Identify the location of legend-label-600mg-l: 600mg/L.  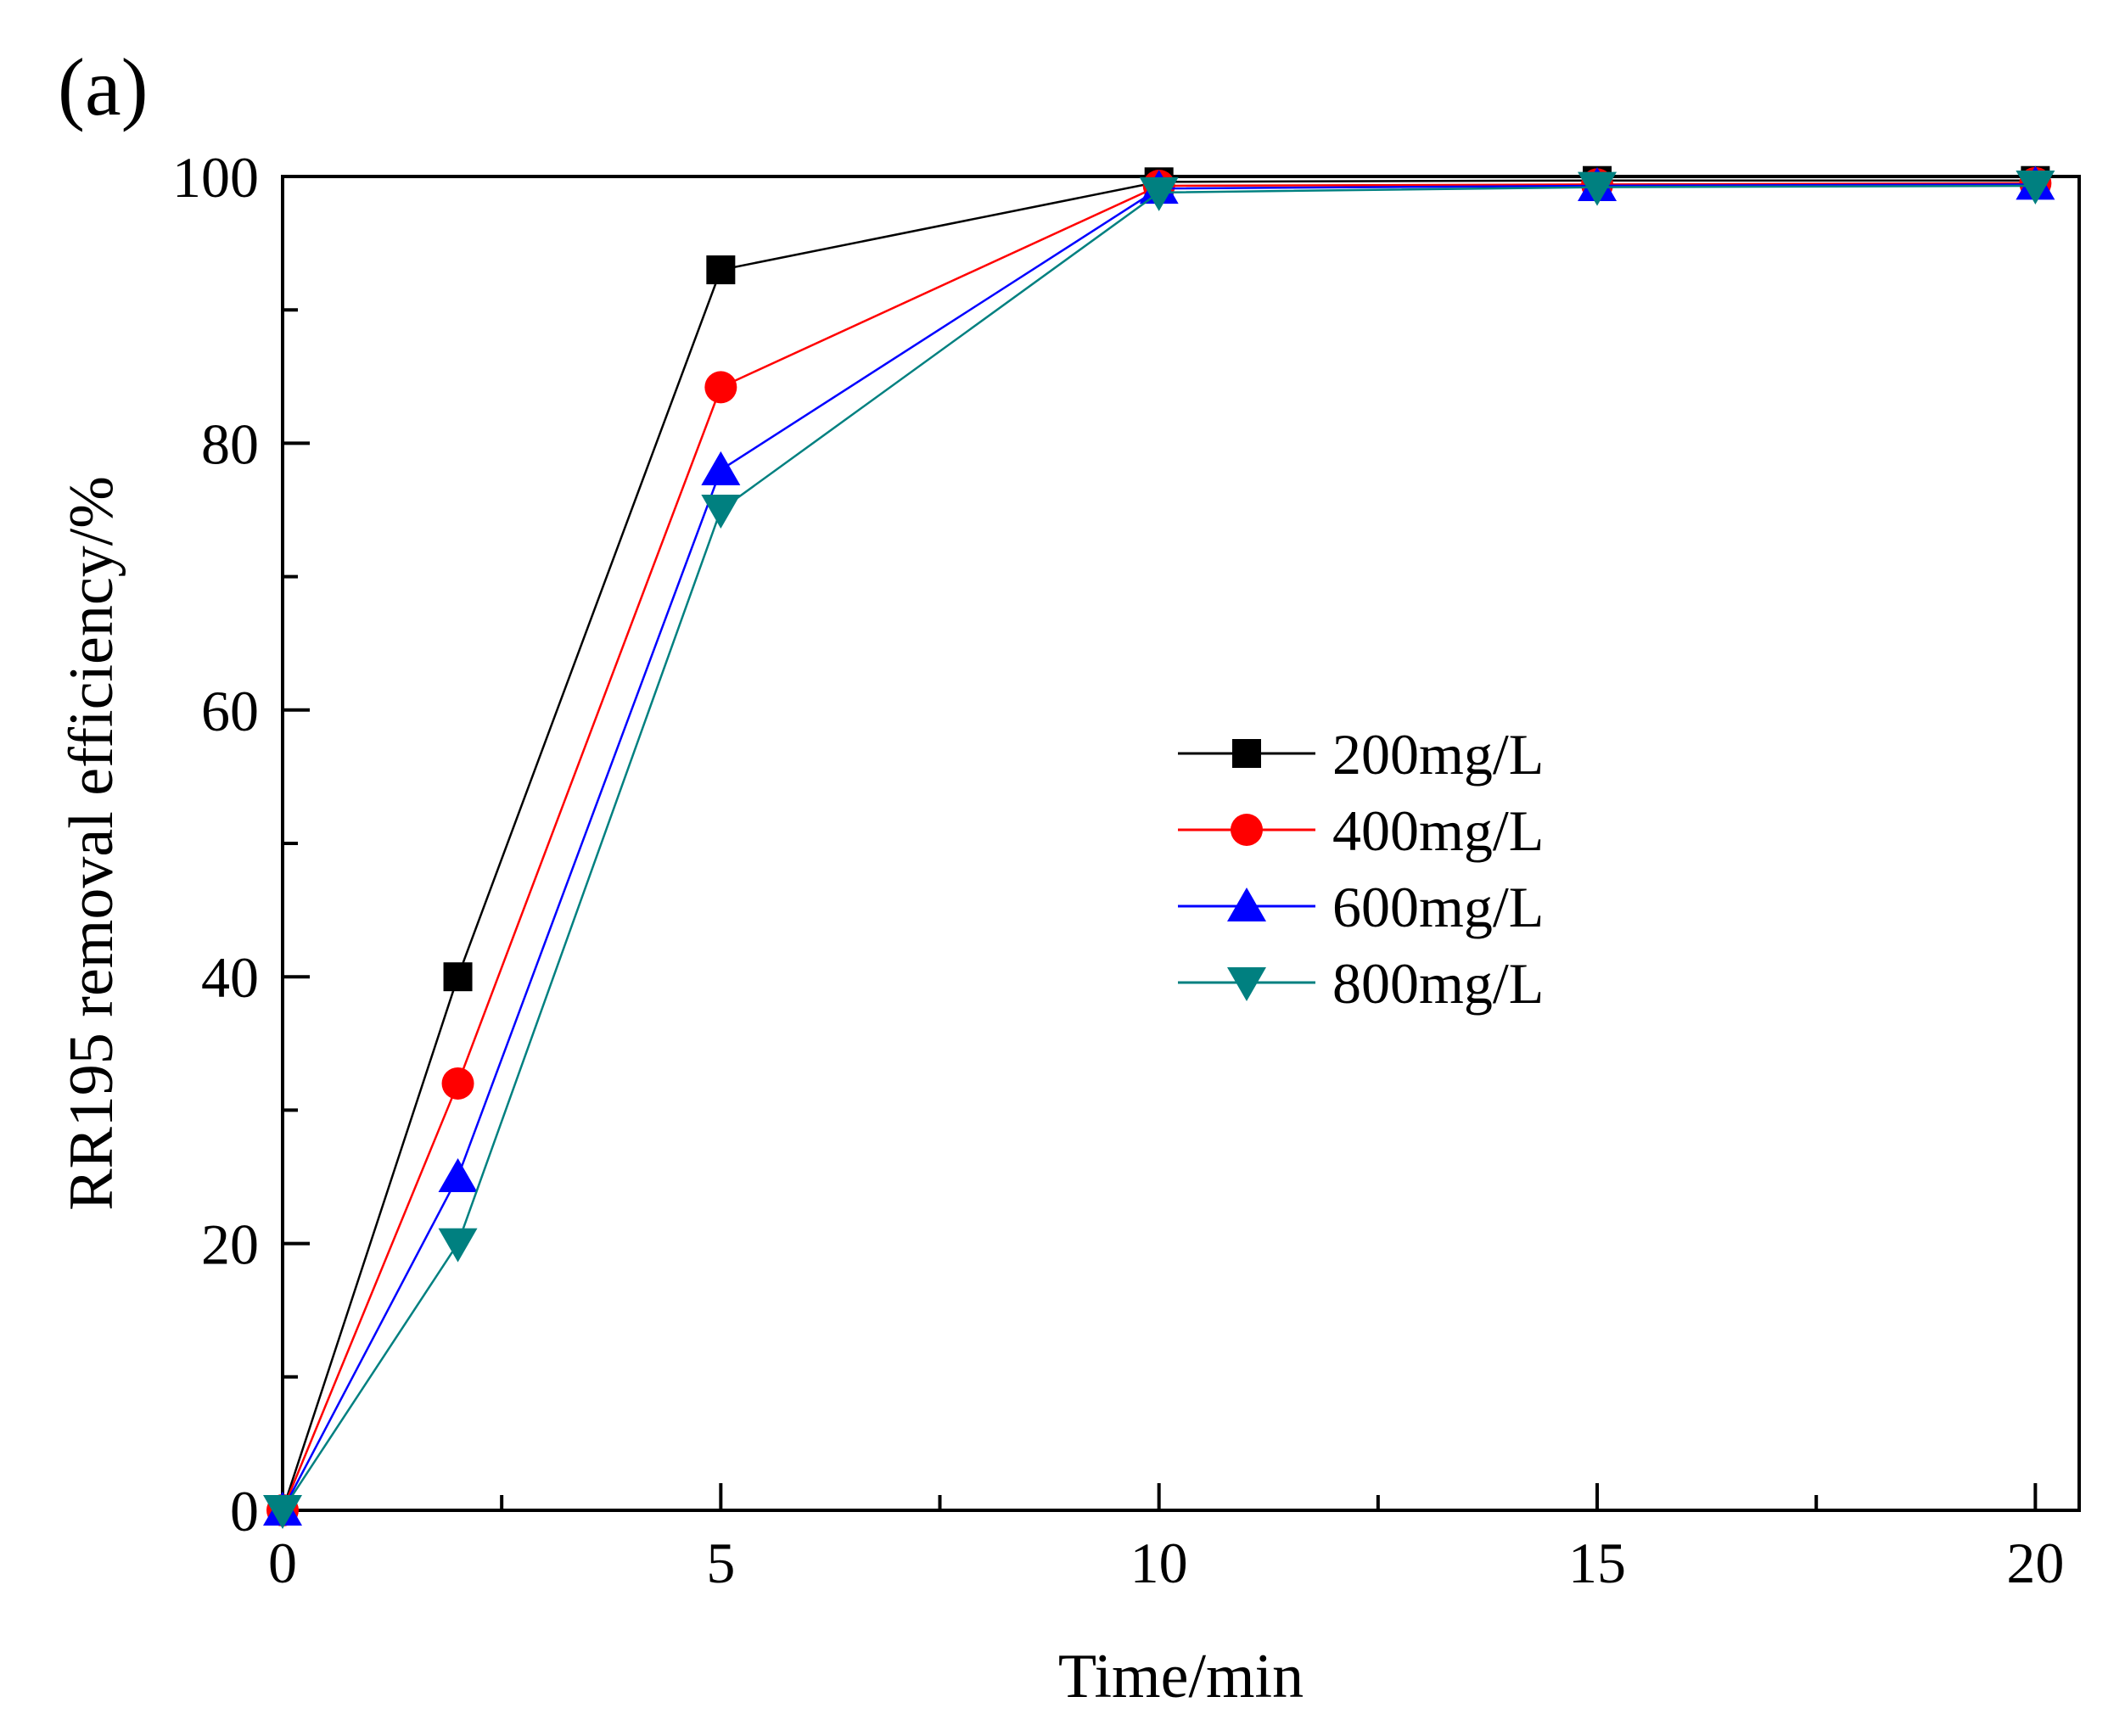
(1438, 907).